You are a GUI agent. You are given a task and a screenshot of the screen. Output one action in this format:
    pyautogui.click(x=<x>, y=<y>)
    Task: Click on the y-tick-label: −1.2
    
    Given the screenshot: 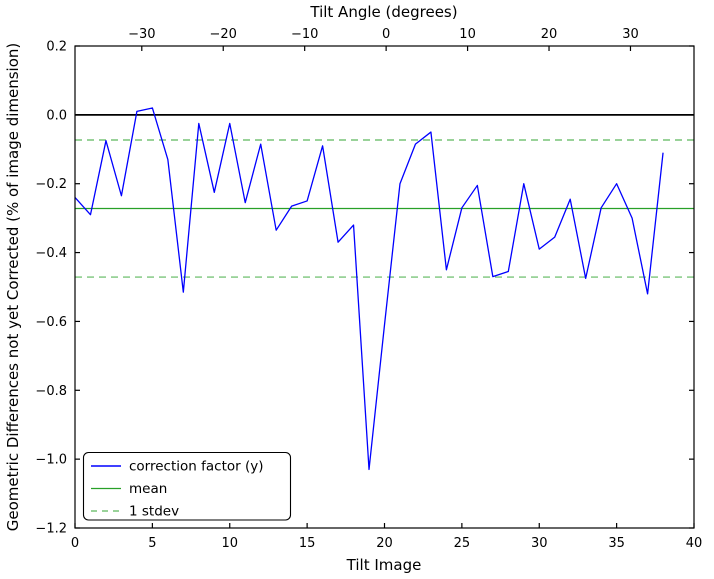 What is the action you would take?
    pyautogui.click(x=51, y=529)
    